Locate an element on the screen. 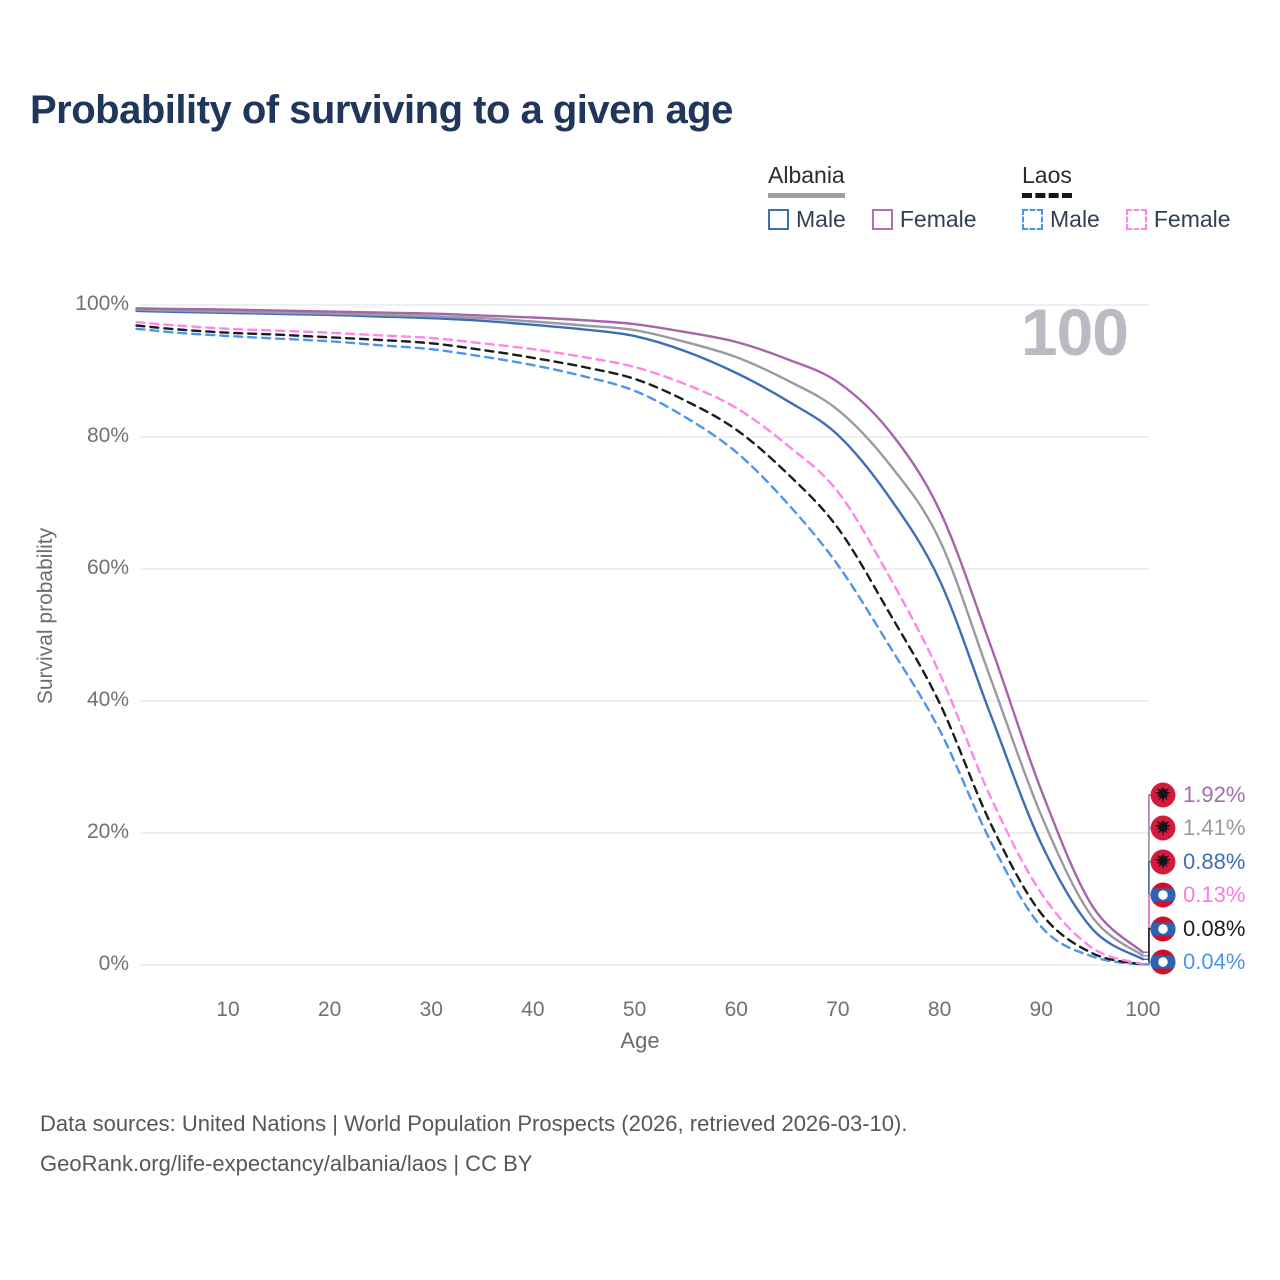 This screenshot has height=1280, width=1280. legend-item-laos-male: Male is located at coordinates (1061, 219).